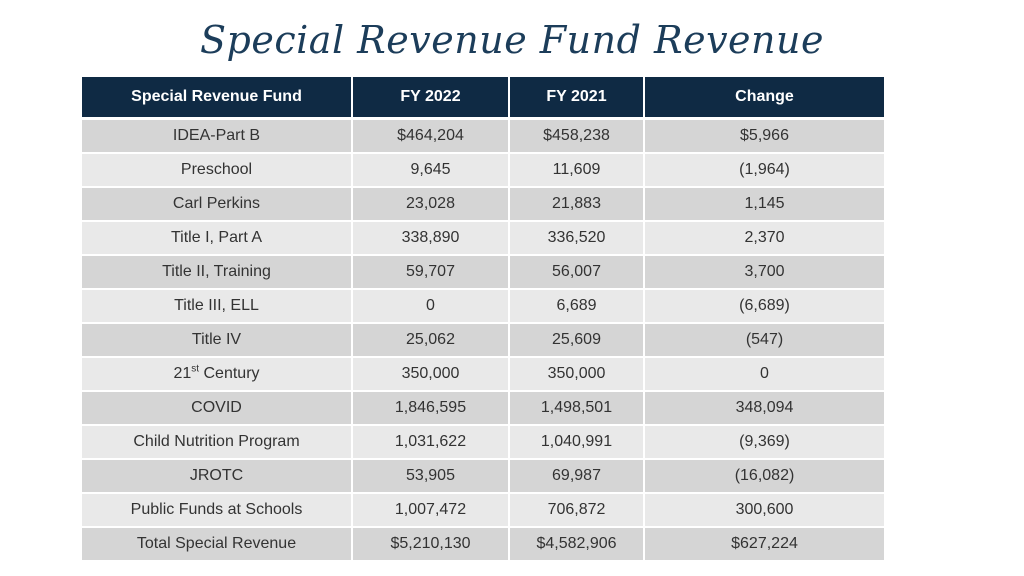  Describe the element at coordinates (229, 373) in the screenshot. I see `fund-suffix: Century` at that location.